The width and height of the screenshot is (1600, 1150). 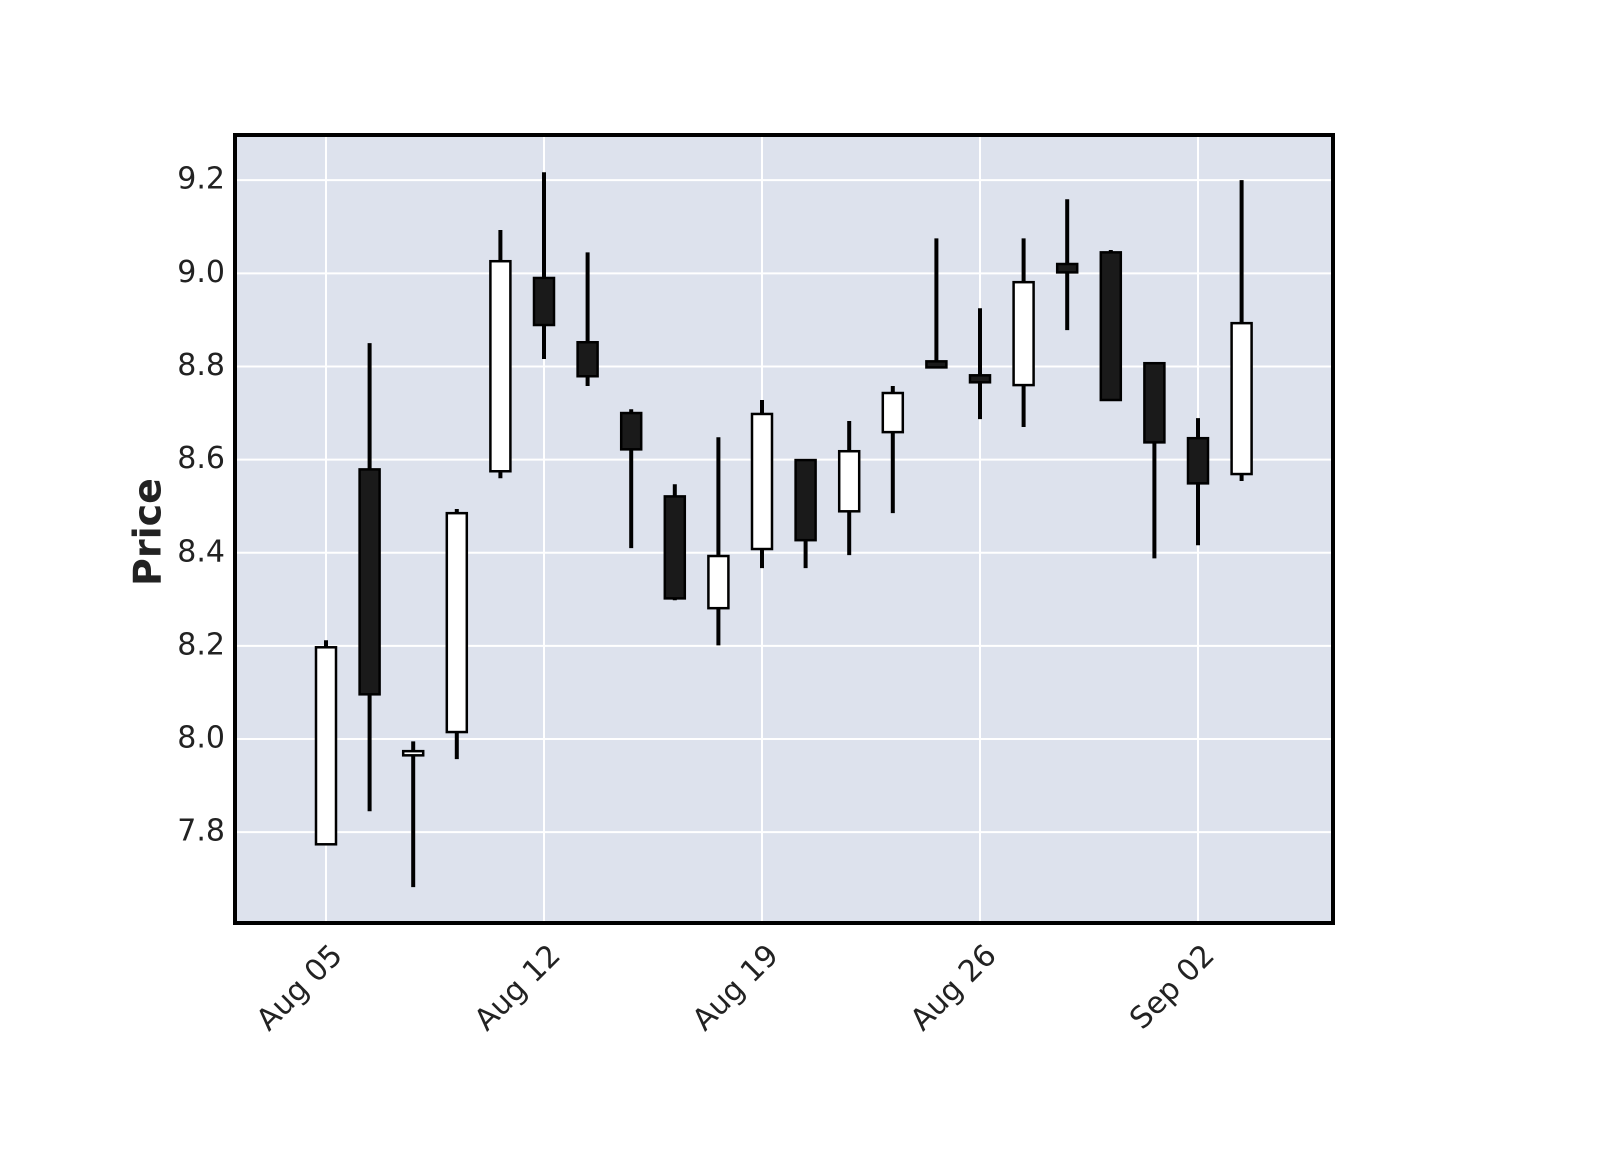 I want to click on y-tick-label: 8.0, so click(x=201, y=738).